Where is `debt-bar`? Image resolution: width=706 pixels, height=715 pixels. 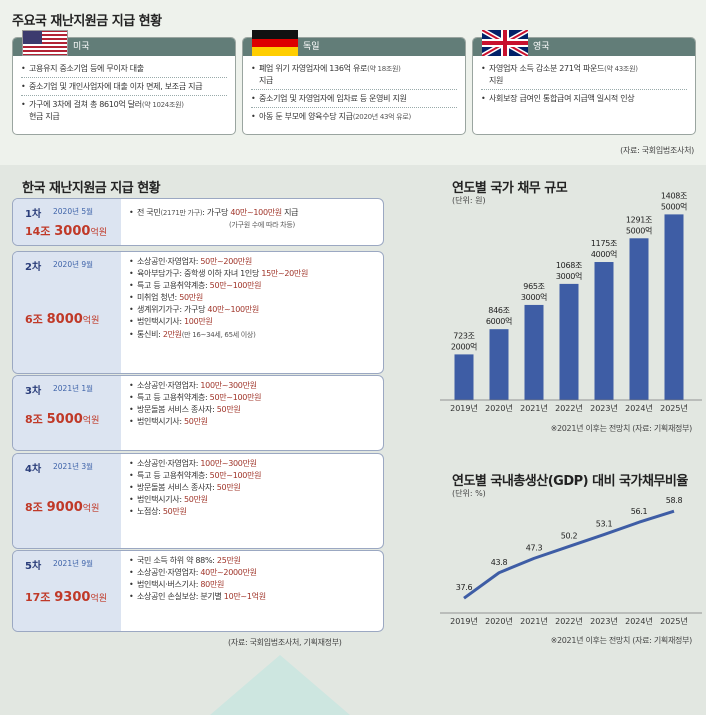
debt-bar is located at coordinates (464, 377).